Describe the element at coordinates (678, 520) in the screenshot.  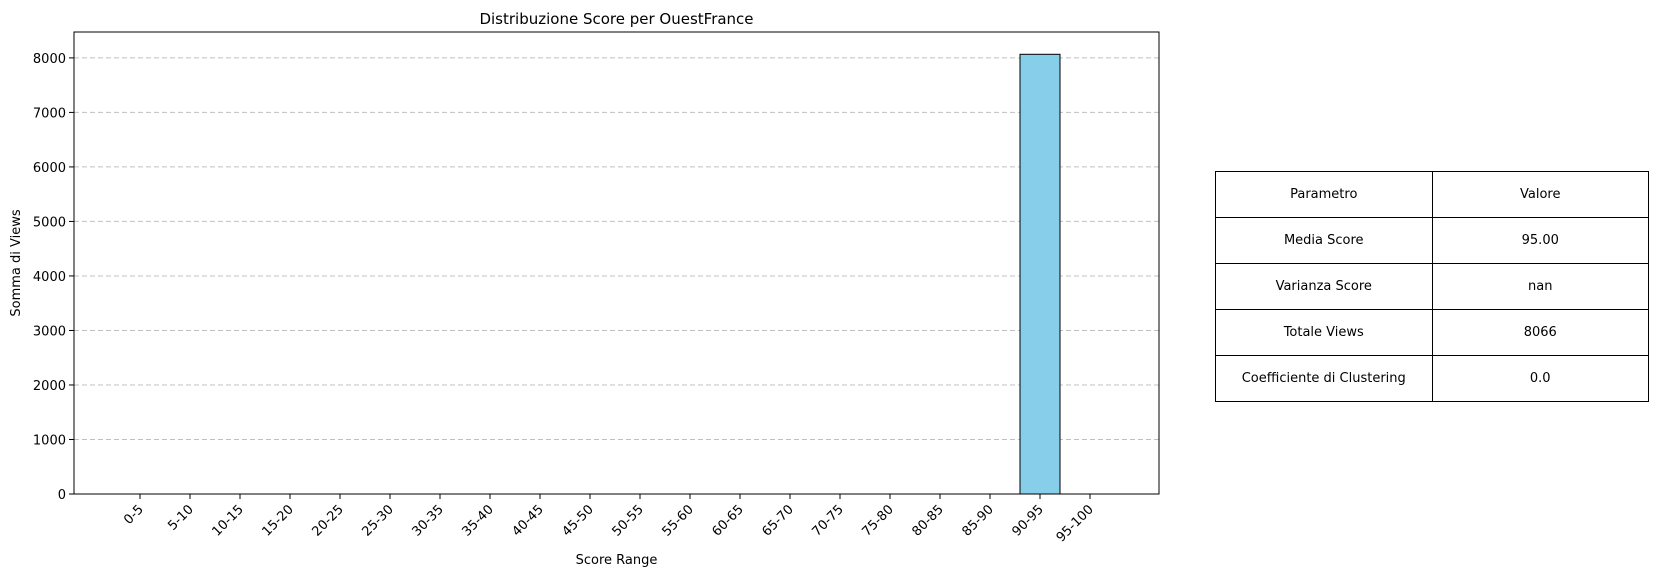
I see `x-tick-label: 55-60` at that location.